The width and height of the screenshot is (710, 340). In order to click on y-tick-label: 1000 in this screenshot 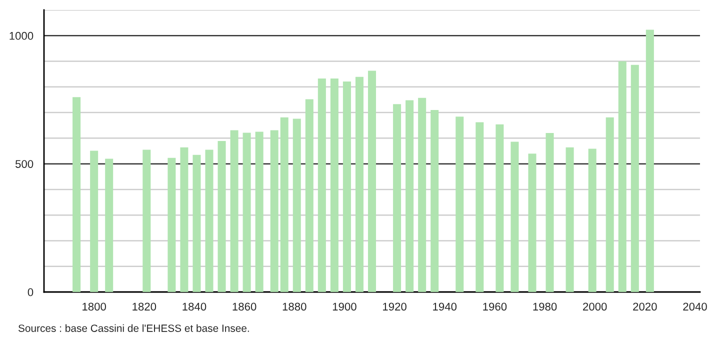, I will do `click(22, 36)`.